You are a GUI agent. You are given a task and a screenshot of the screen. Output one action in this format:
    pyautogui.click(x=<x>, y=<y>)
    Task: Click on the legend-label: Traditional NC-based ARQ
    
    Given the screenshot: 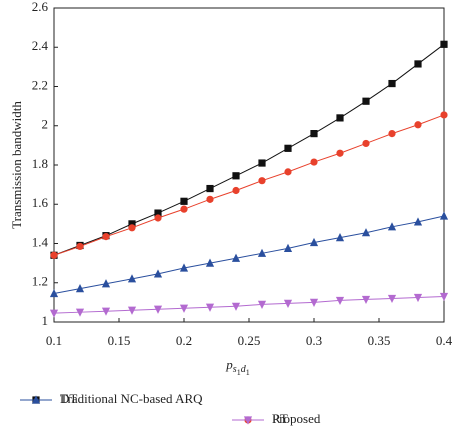 What is the action you would take?
    pyautogui.click(x=131, y=398)
    